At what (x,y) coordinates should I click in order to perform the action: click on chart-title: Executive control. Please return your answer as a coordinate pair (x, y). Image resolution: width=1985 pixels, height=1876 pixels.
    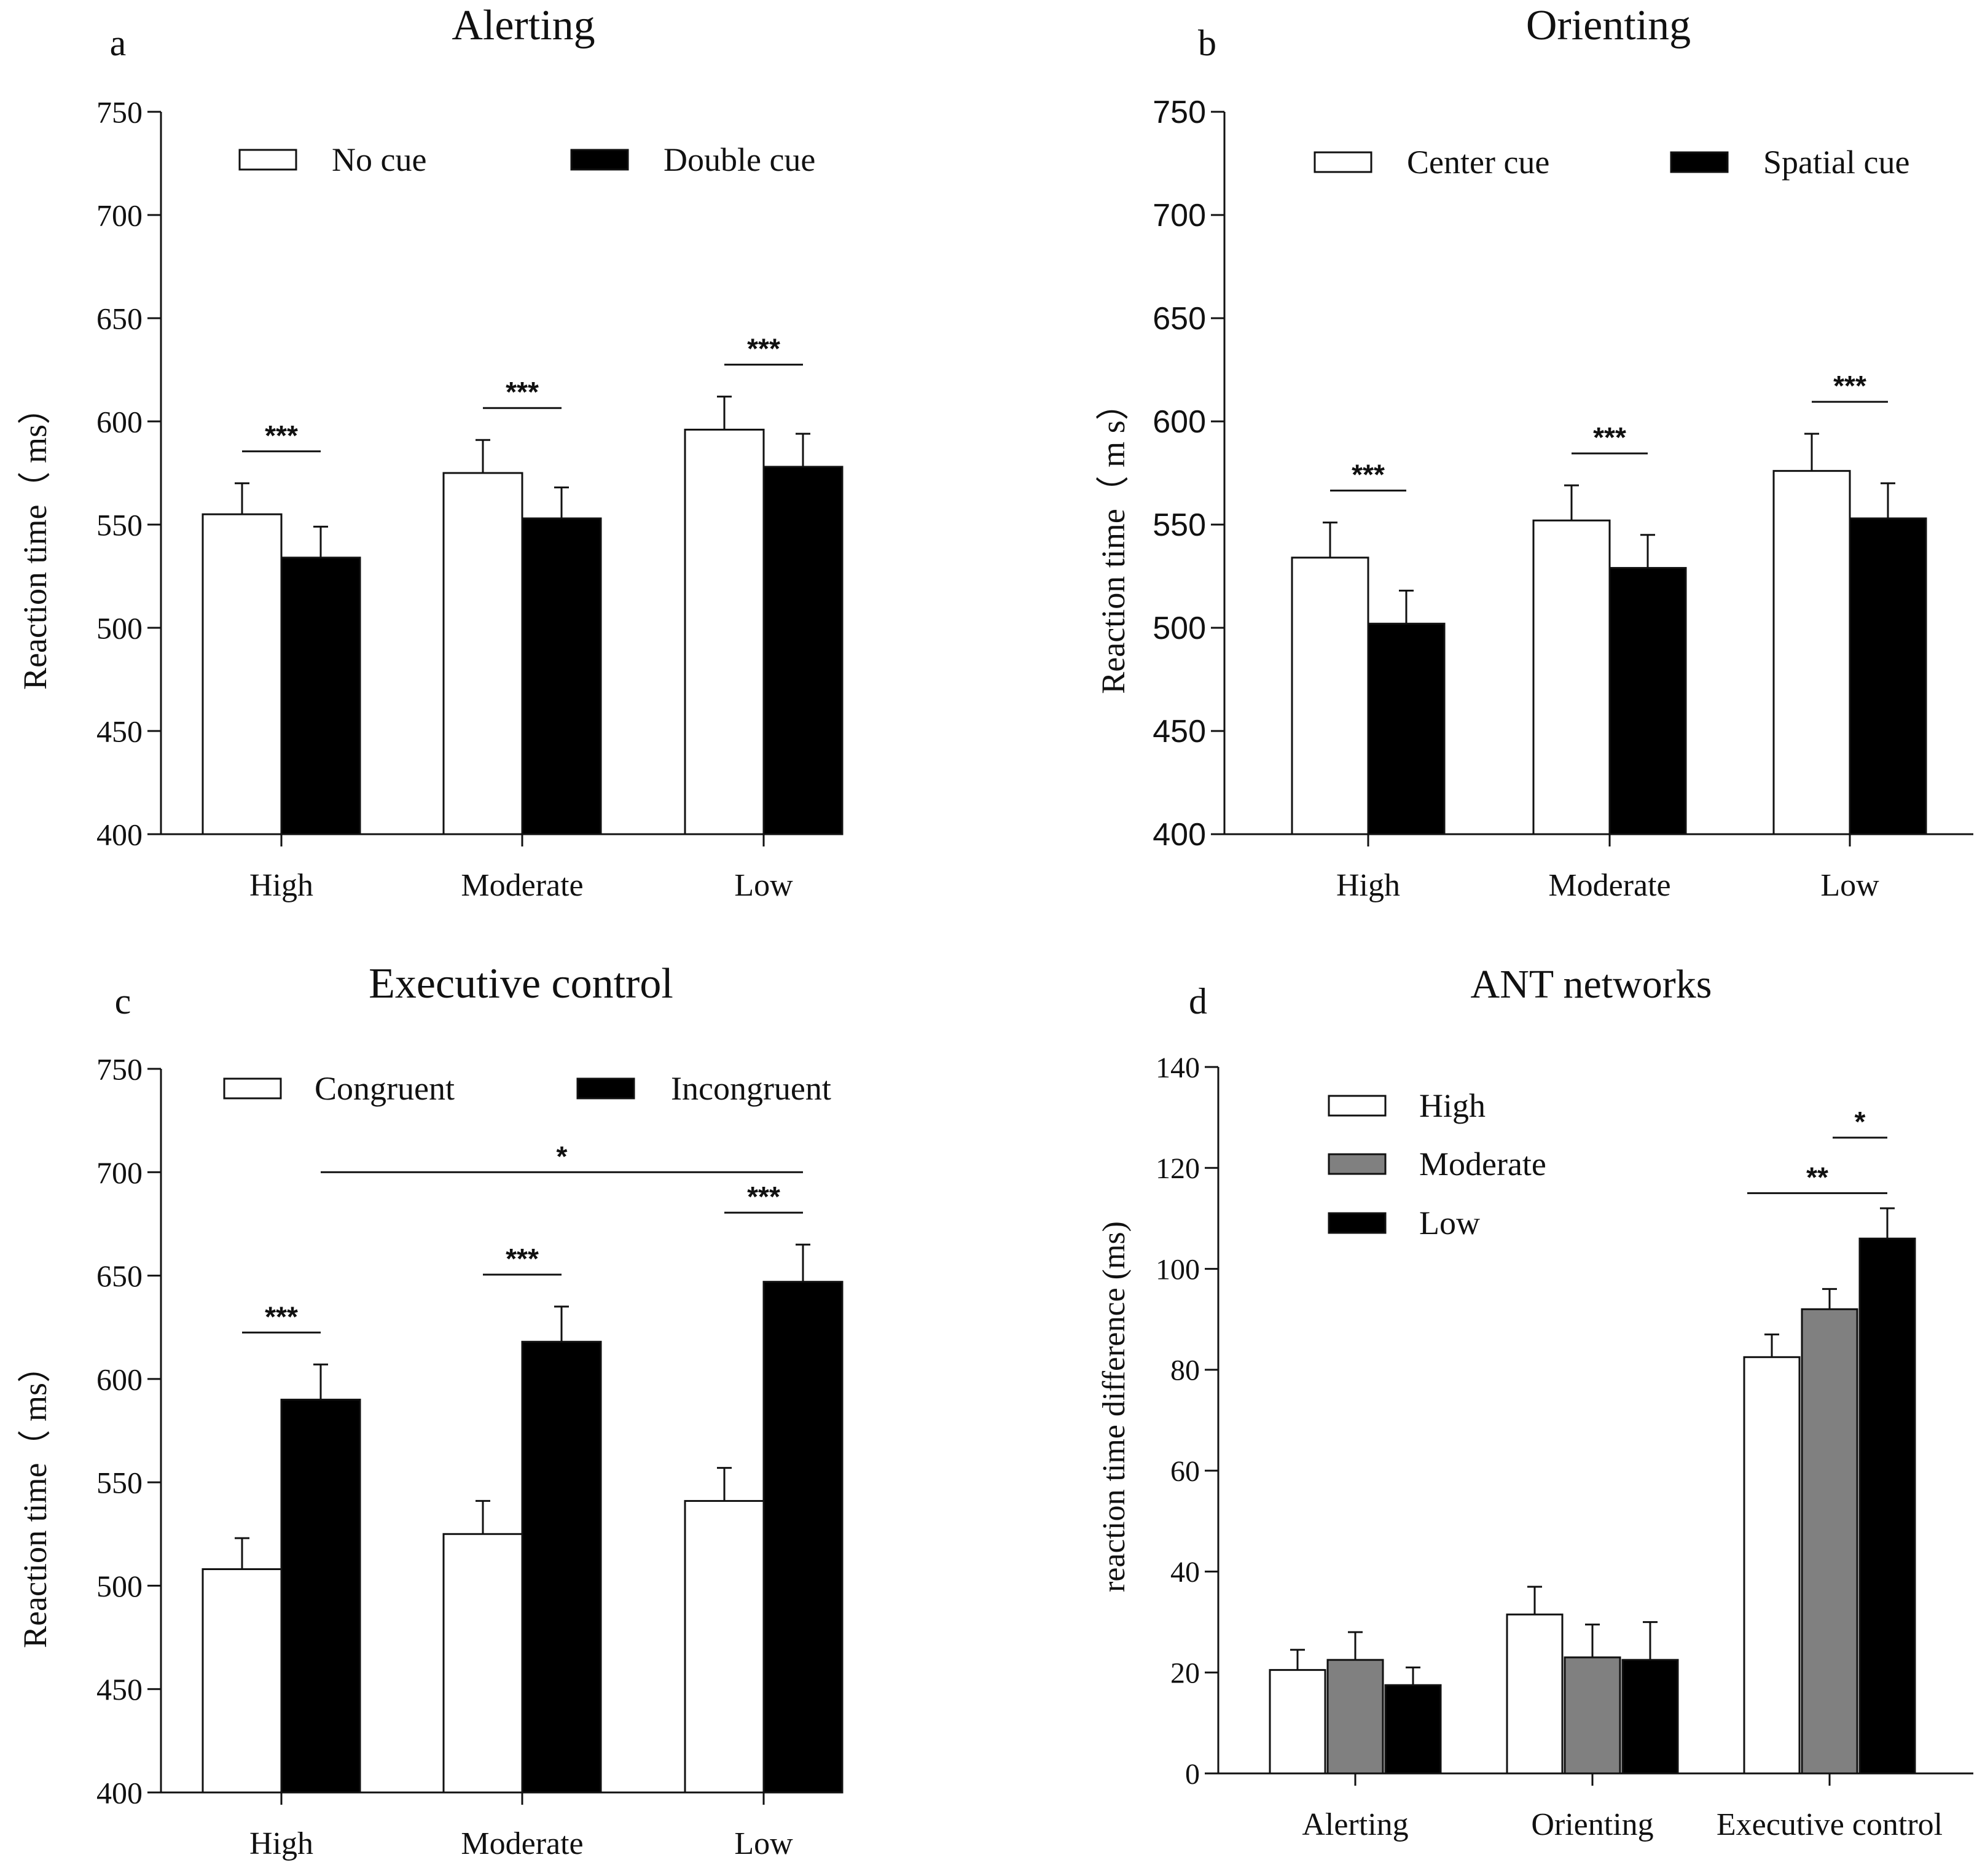
    Looking at the image, I should click on (521, 983).